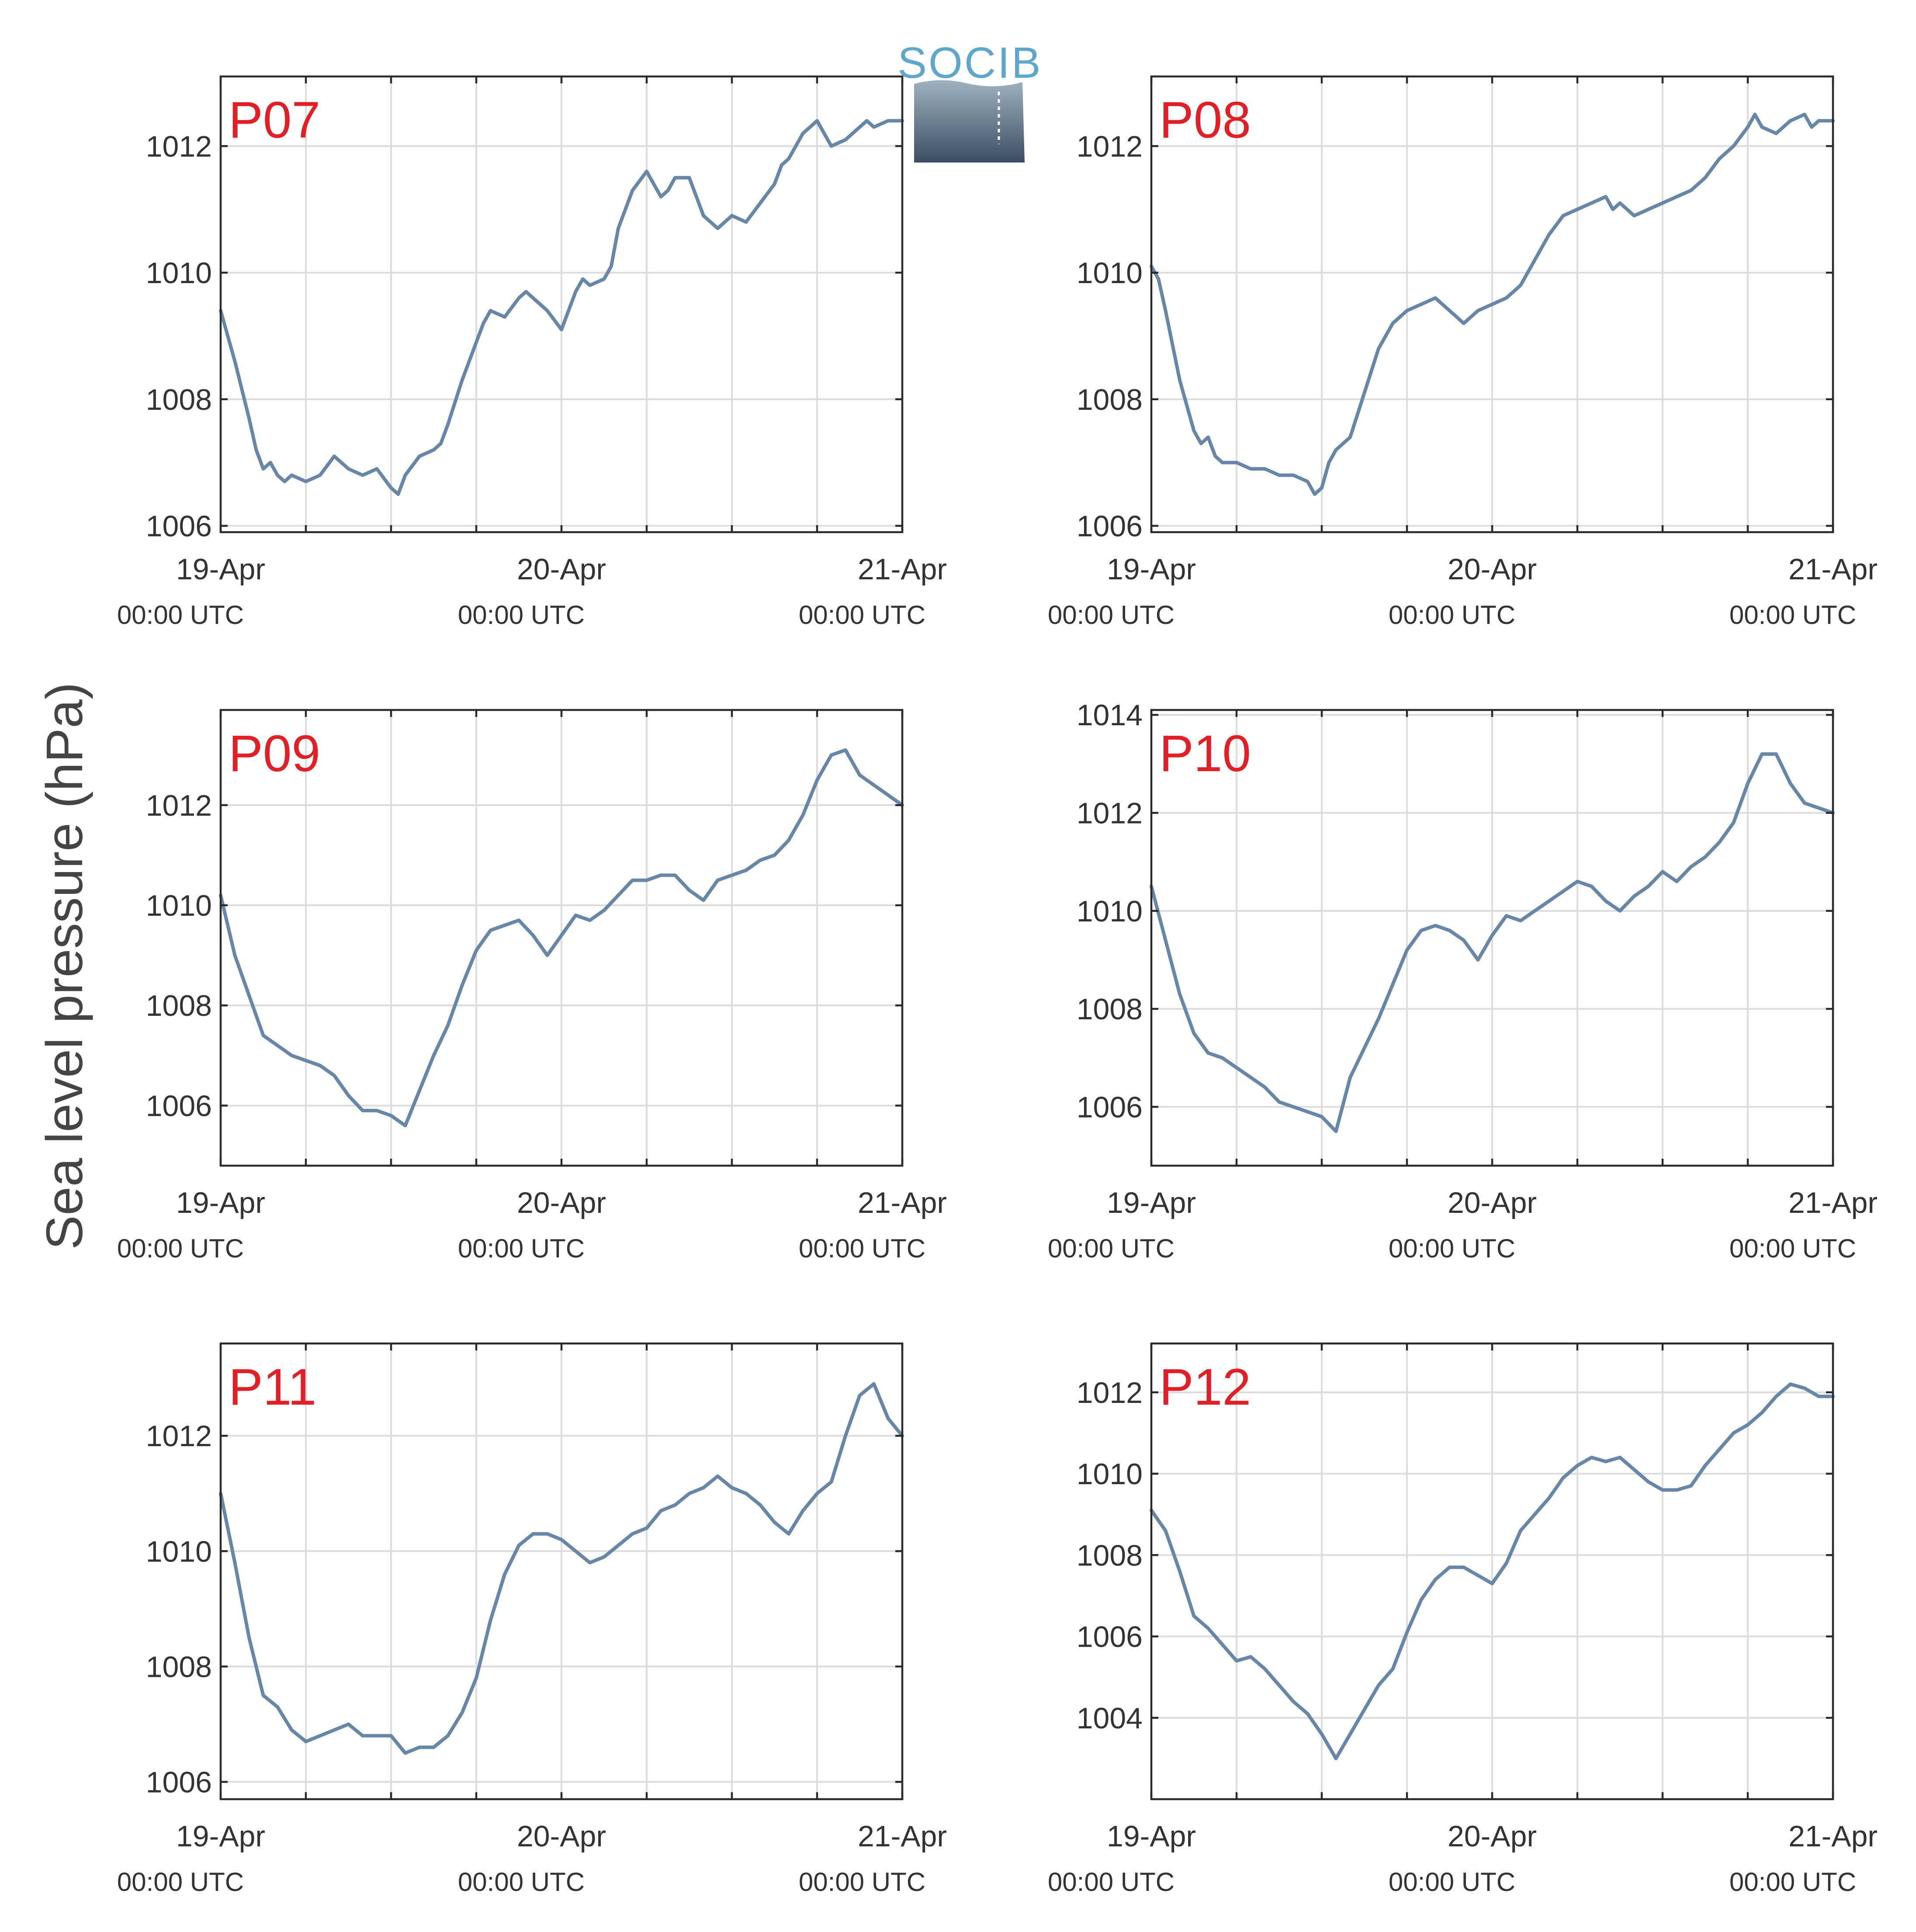  Describe the element at coordinates (272, 1387) in the screenshot. I see `panel-label-p11: P11` at that location.